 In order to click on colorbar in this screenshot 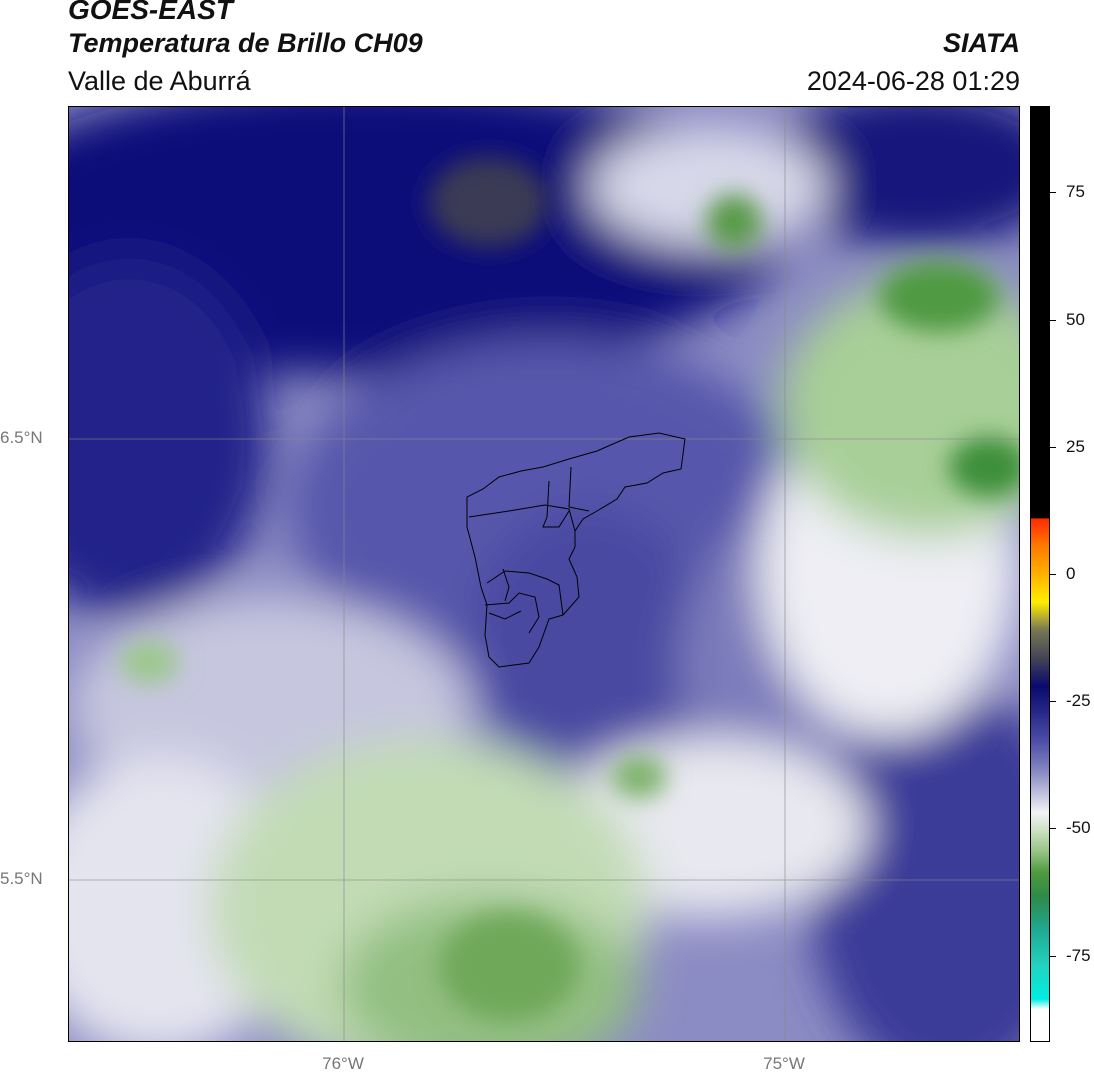, I will do `click(1040, 574)`.